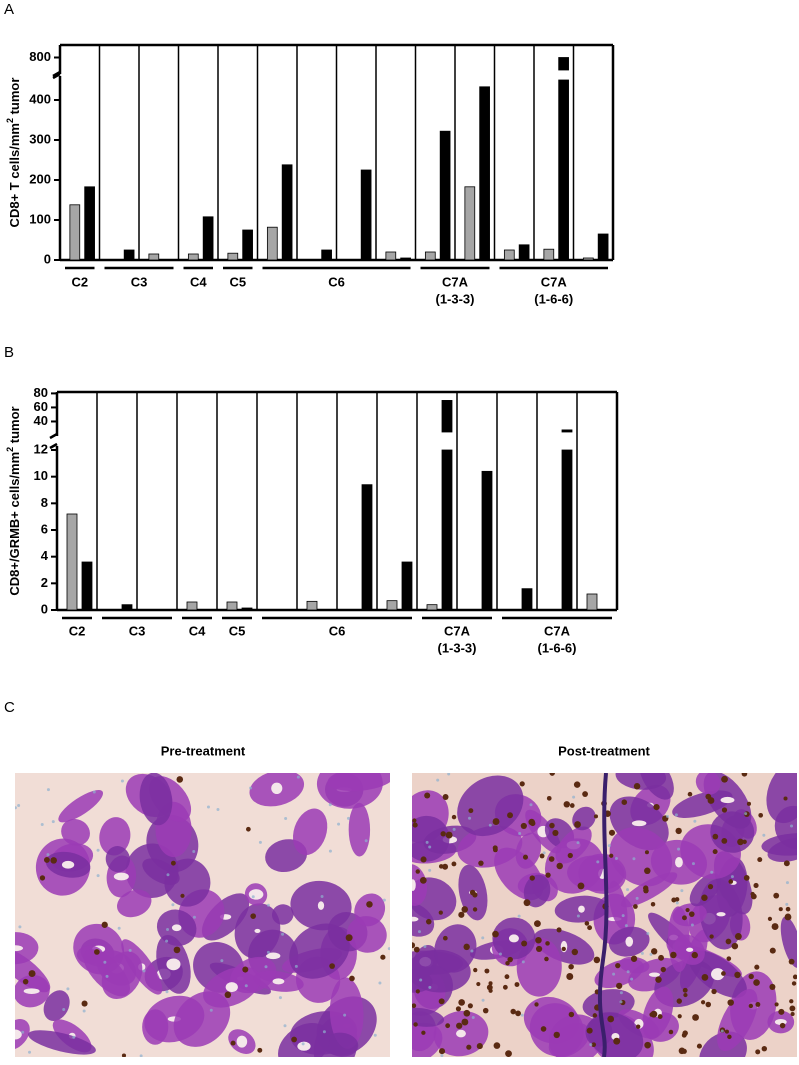  What do you see at coordinates (41, 406) in the screenshot?
I see `y-tick-label: 60` at bounding box center [41, 406].